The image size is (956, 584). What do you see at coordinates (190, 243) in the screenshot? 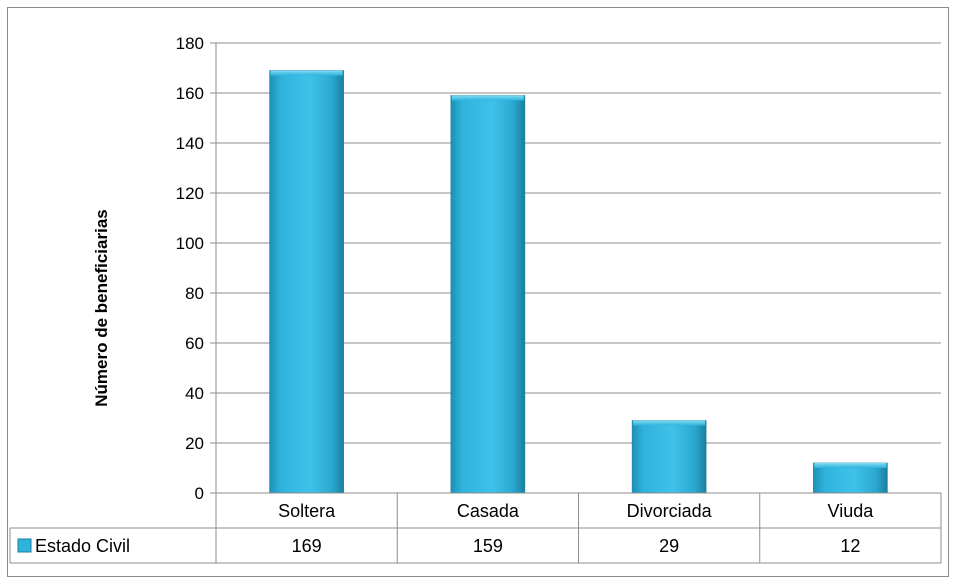
I see `y-tick-label: 100` at bounding box center [190, 243].